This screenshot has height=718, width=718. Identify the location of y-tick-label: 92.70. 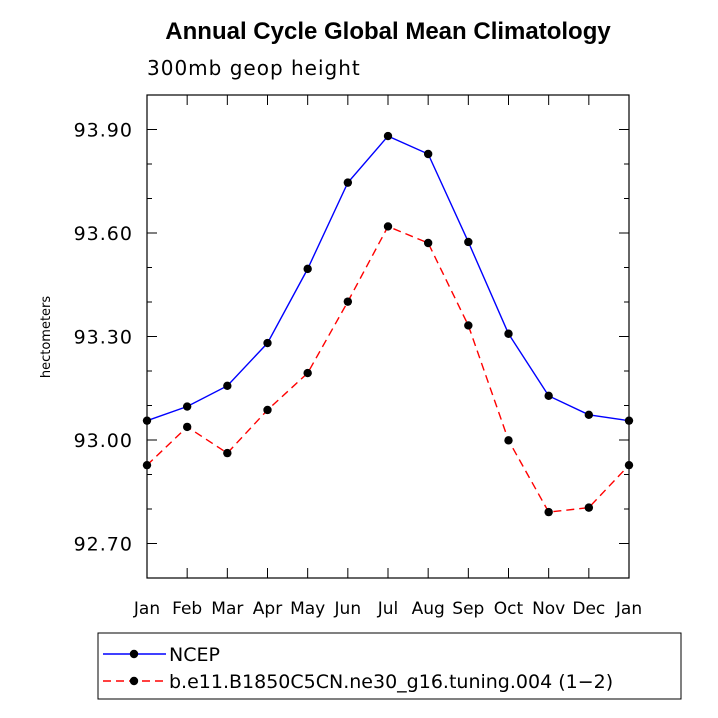
(103, 545).